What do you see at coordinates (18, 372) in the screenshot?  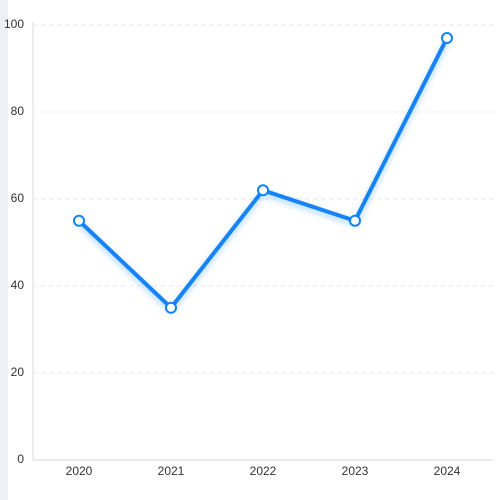 I see `y-tick-label: 20` at bounding box center [18, 372].